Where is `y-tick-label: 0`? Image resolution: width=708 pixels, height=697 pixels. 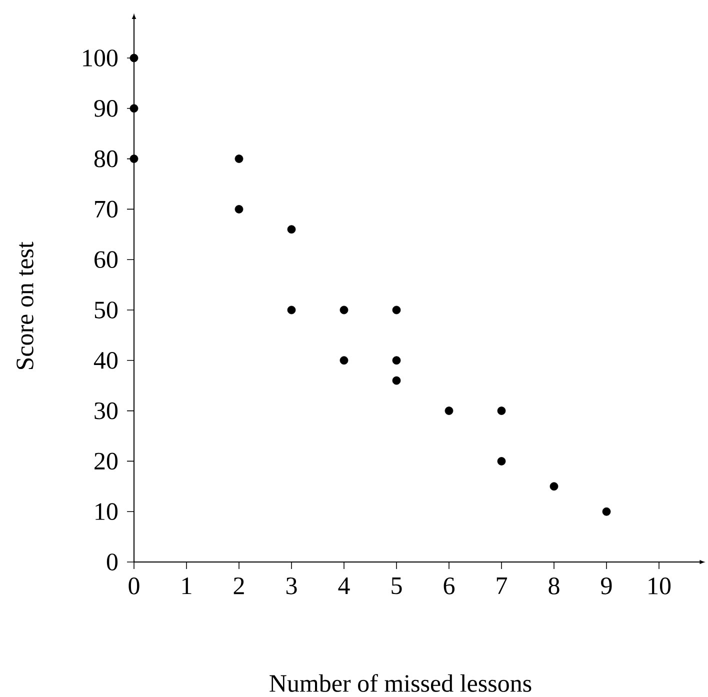
y-tick-label: 0 is located at coordinates (112, 562).